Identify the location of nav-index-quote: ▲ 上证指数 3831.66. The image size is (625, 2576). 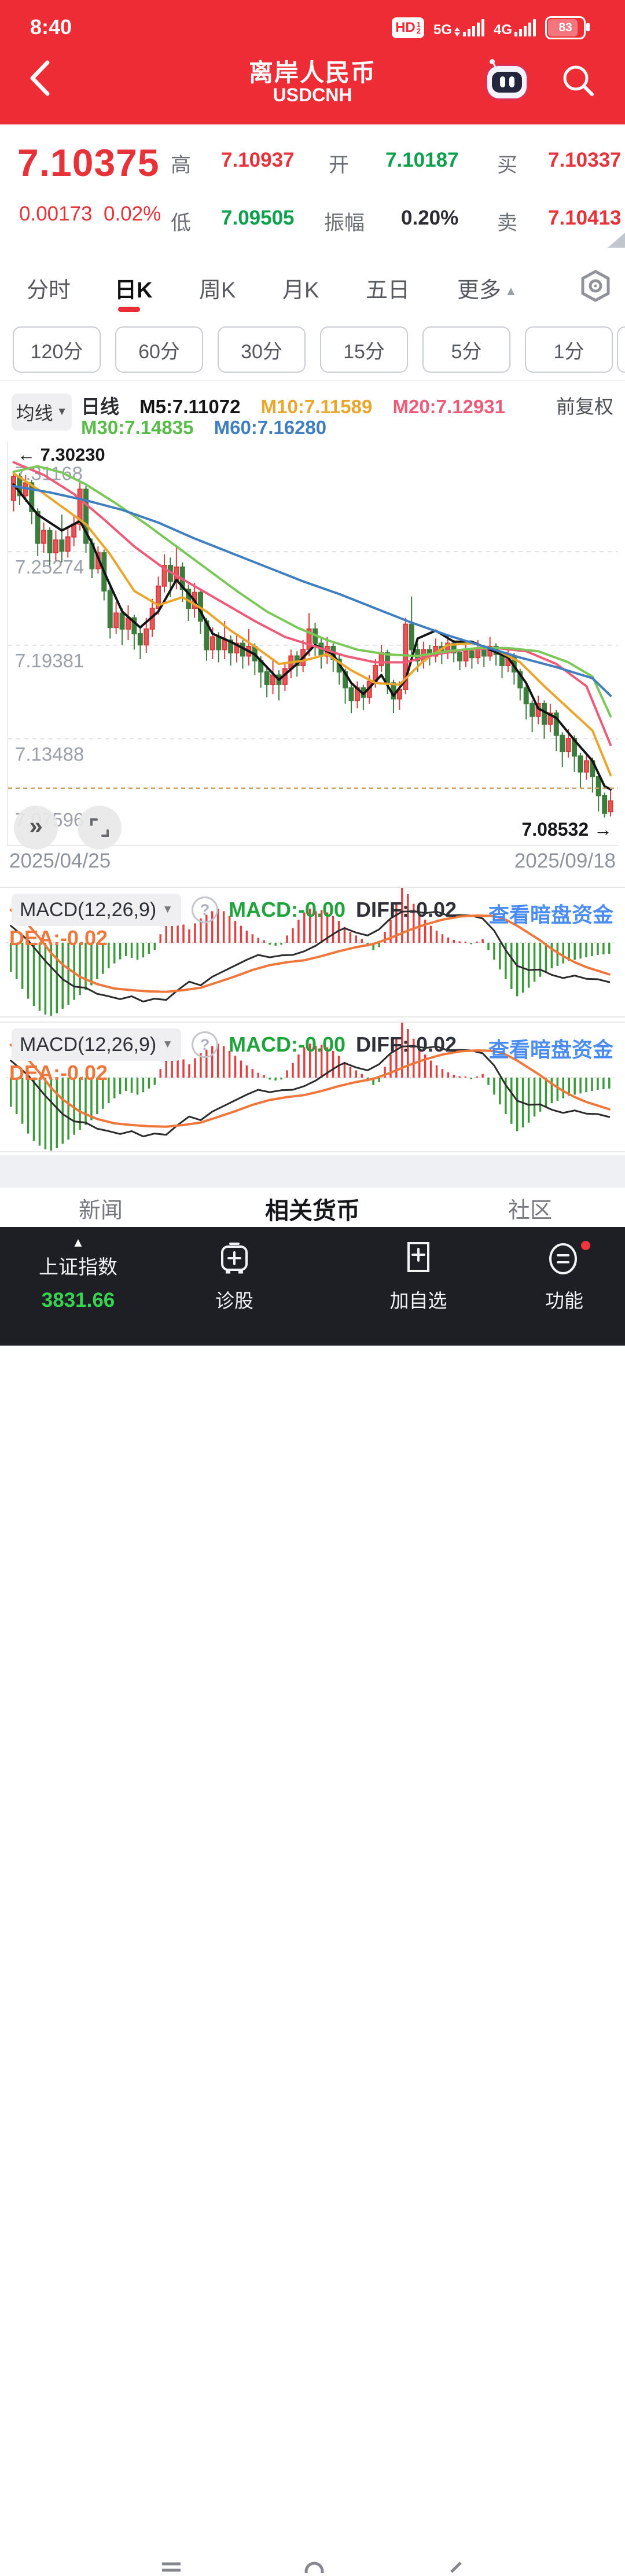
(78, 1273).